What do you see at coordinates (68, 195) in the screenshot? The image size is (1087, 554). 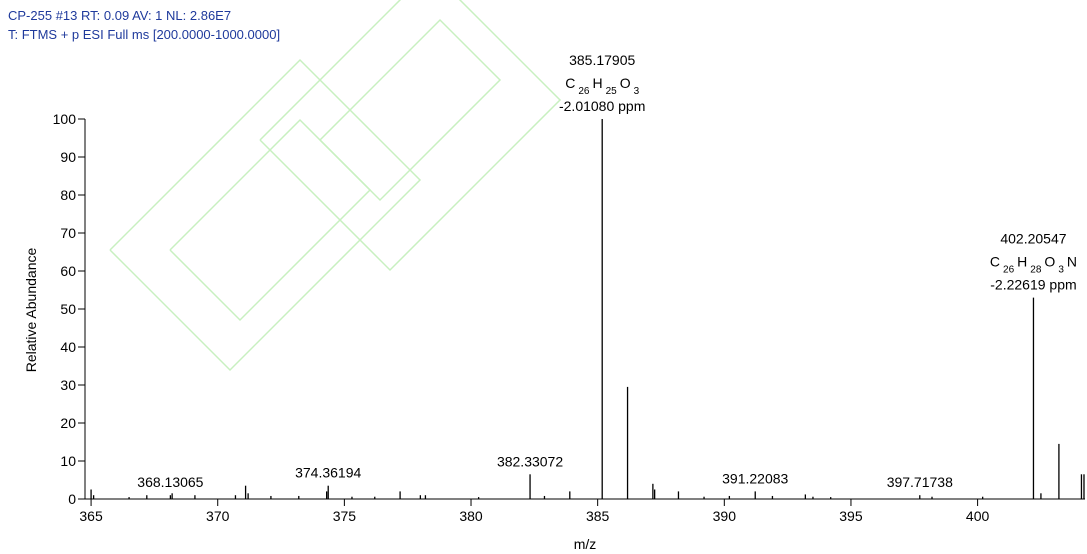 I see `y-tick-label: 80` at bounding box center [68, 195].